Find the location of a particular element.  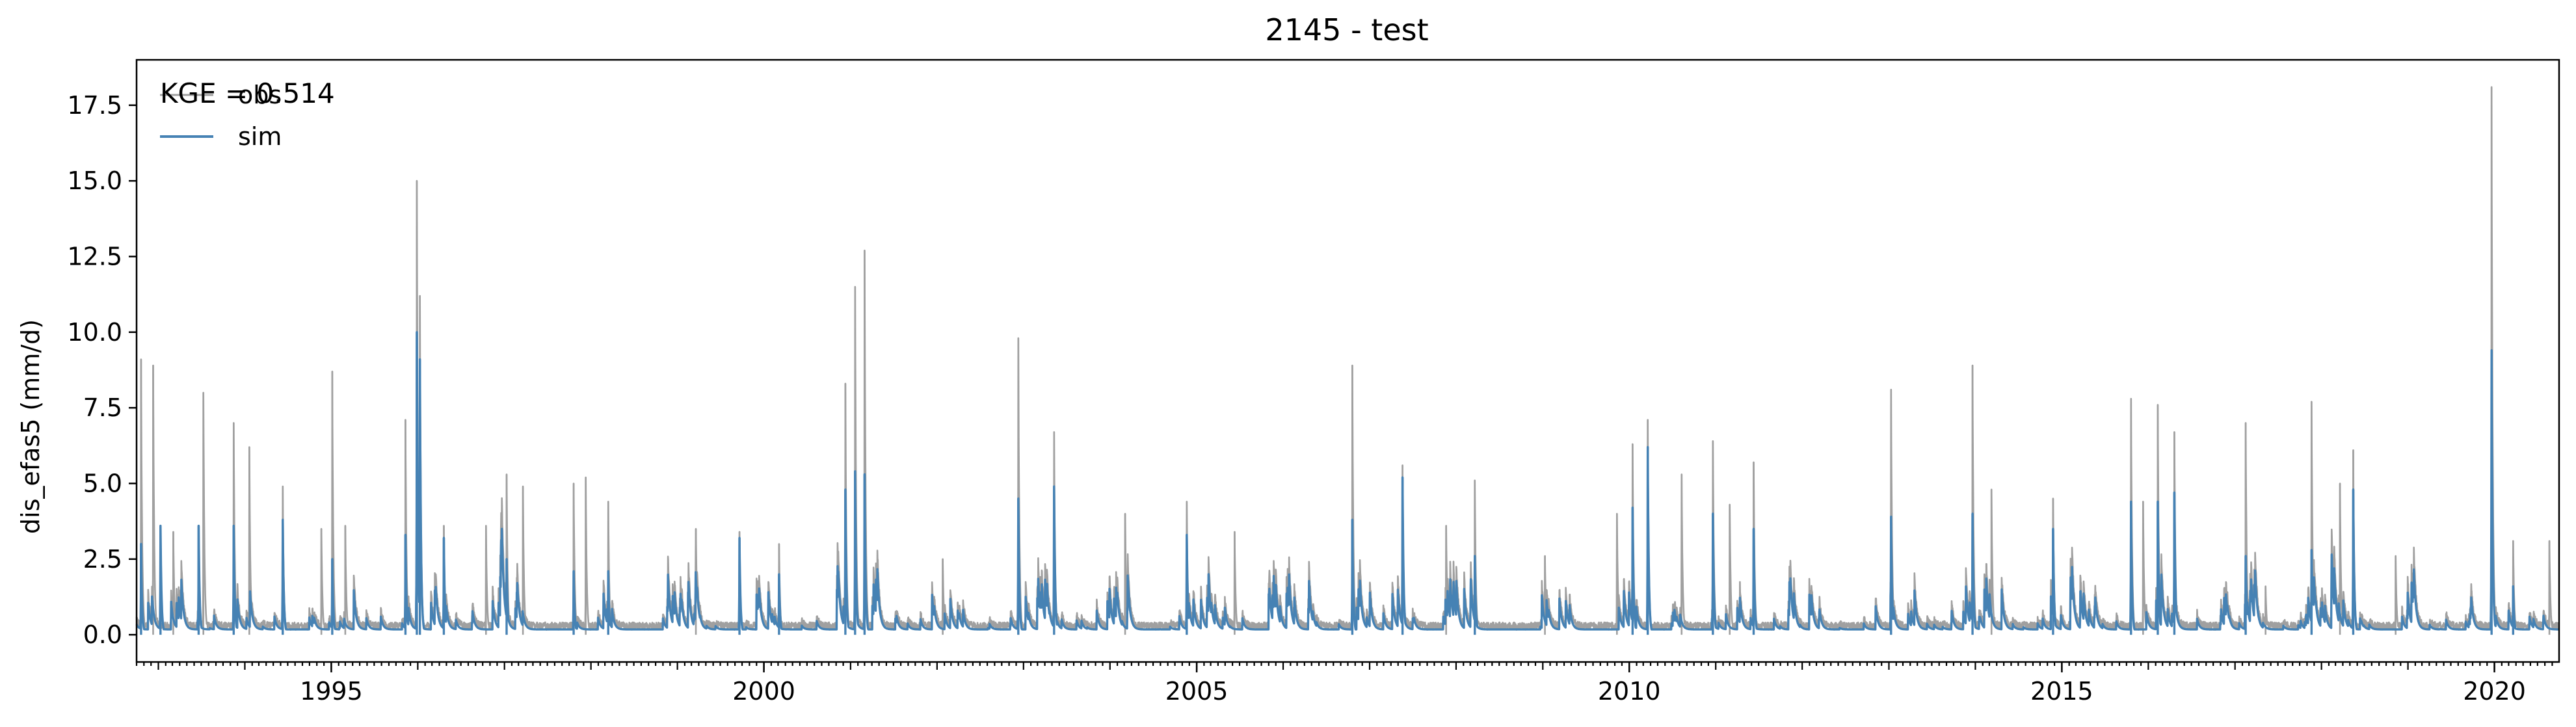

y-tick-label: 15.0 is located at coordinates (94, 180).